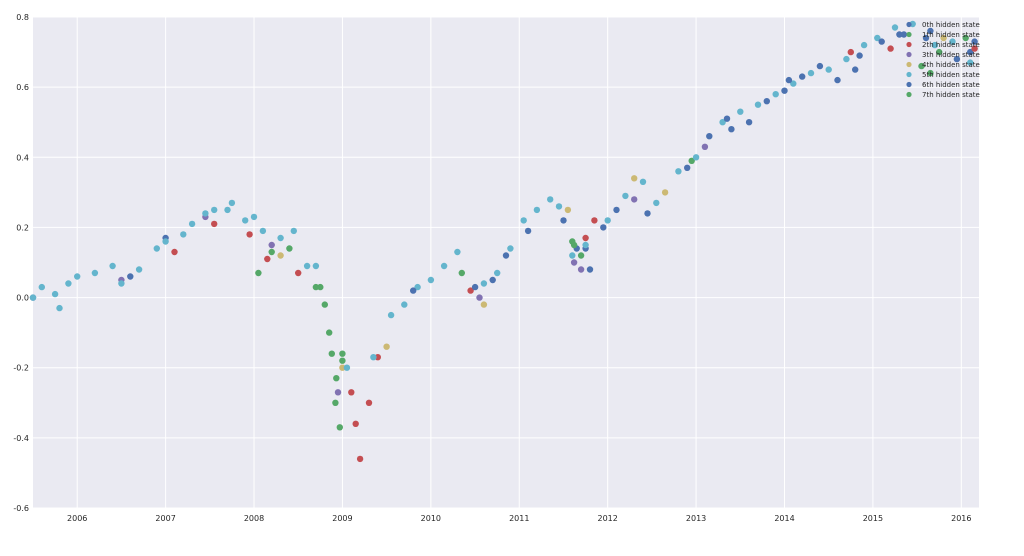 The width and height of the screenshot is (1024, 556). What do you see at coordinates (21, 508) in the screenshot?
I see `y-tick-label: -0.6` at bounding box center [21, 508].